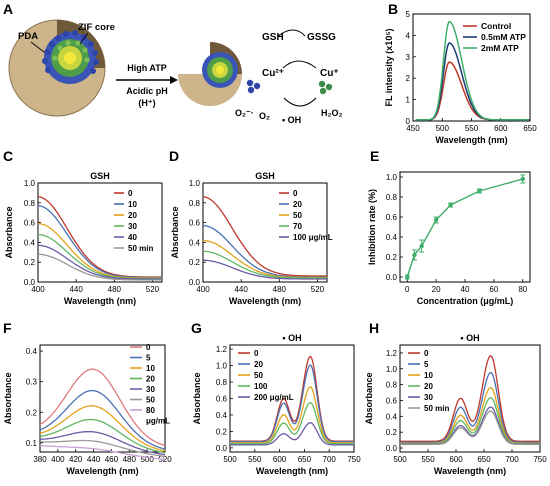 This screenshot has width=550, height=486. I want to click on y-axis-label: FL intensity (x10⁵), so click(389, 67).